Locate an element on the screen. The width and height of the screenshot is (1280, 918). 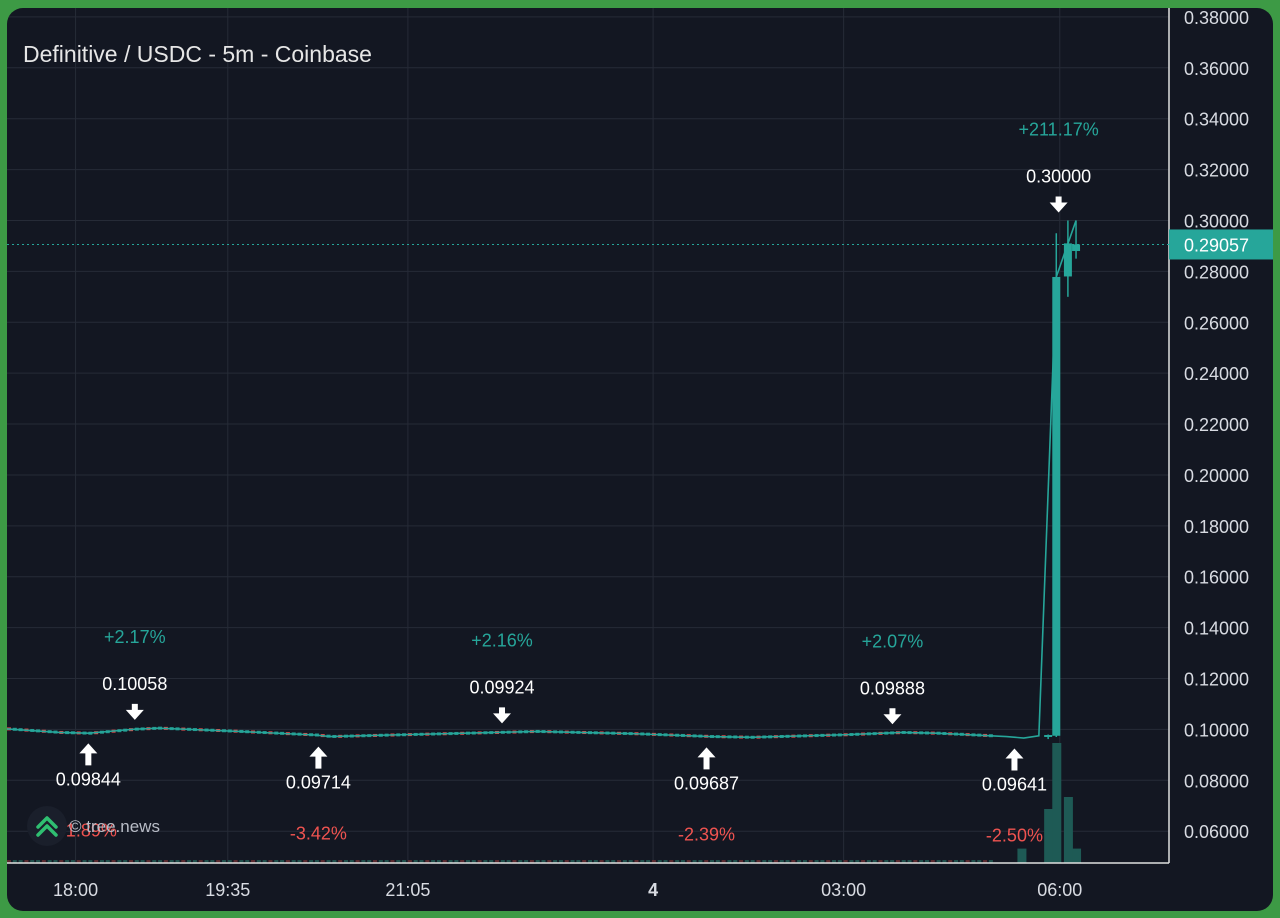
y-tick-label: 0.16000 is located at coordinates (1216, 578).